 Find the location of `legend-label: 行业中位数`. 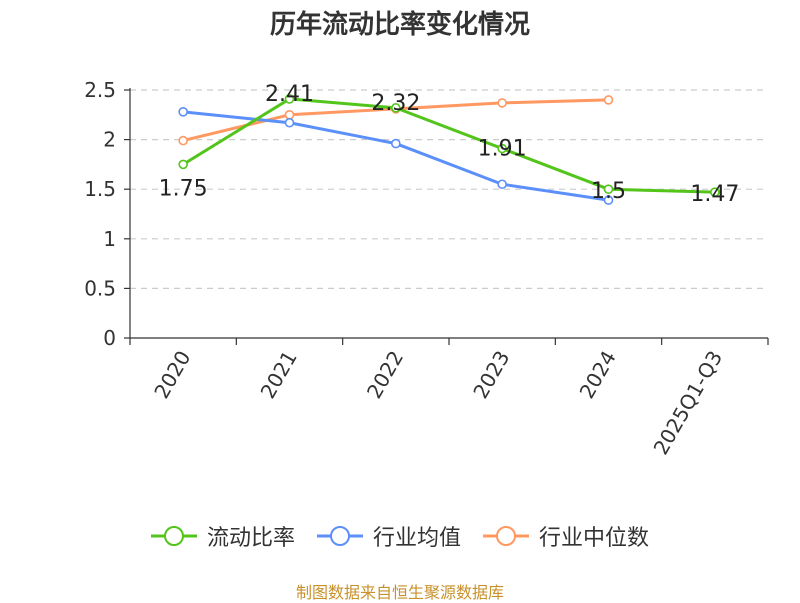

legend-label: 行业中位数 is located at coordinates (594, 538).